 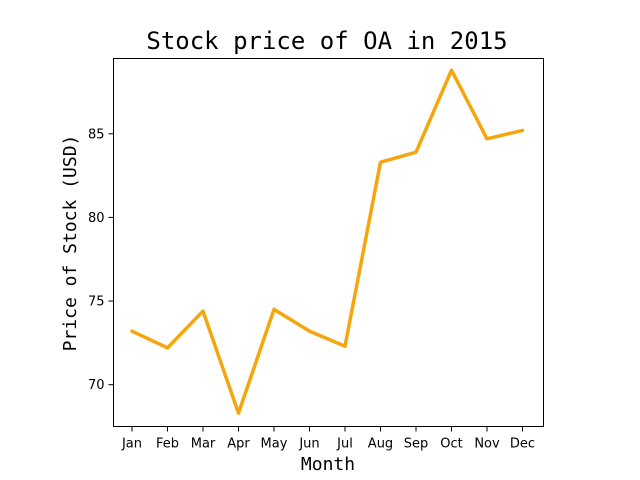 I want to click on y-tick-label: 85, so click(x=96, y=134).